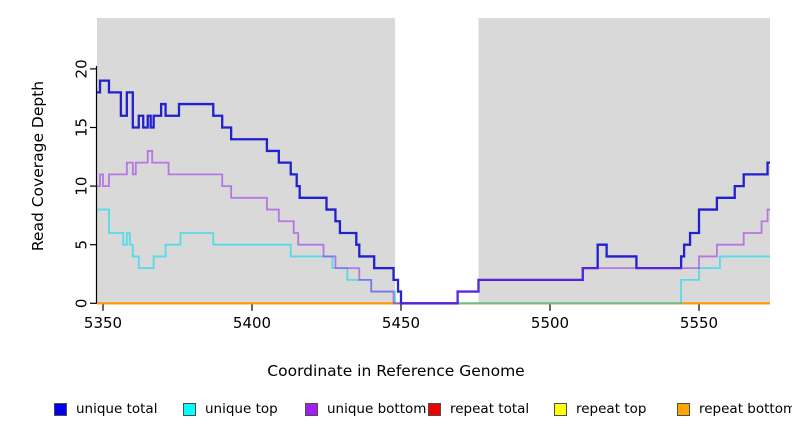 This screenshot has width=792, height=432. I want to click on legend-label: unique bottom, so click(377, 409).